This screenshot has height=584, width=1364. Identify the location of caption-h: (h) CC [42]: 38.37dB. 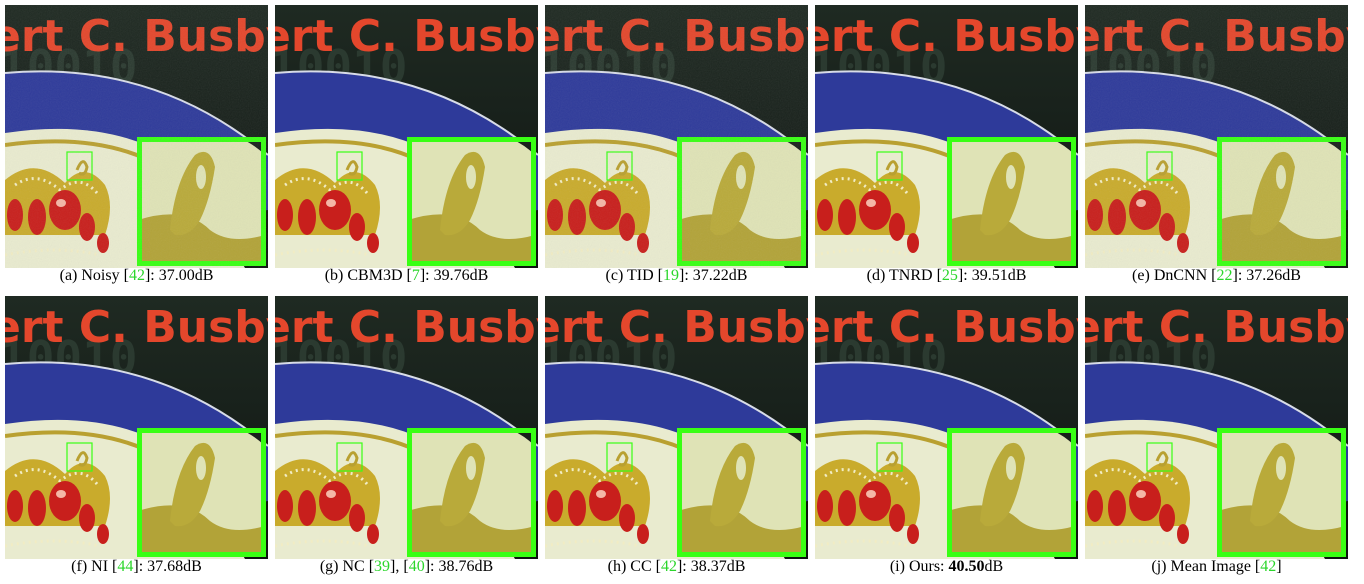
(676, 566).